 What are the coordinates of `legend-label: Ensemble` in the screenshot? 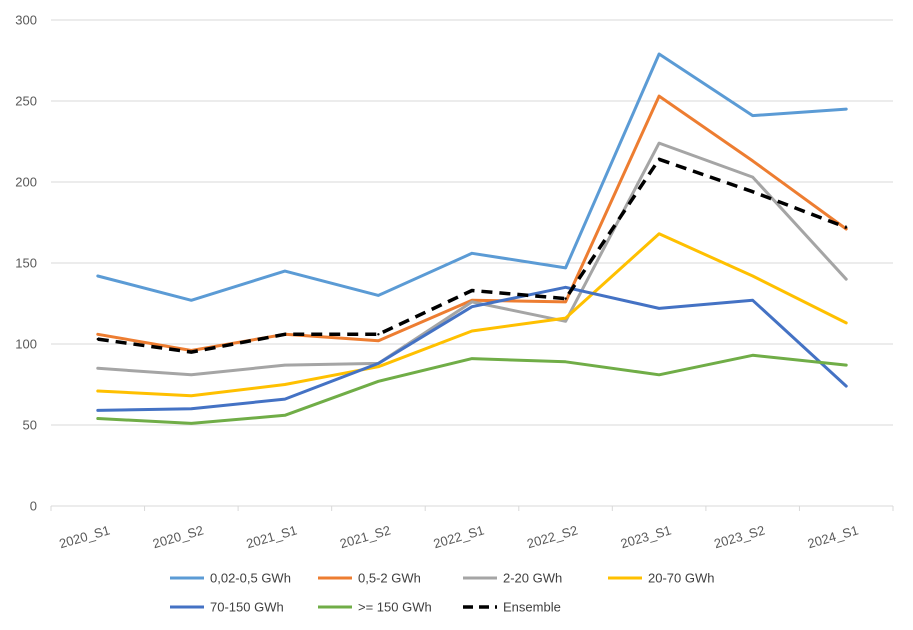 It's located at (532, 607).